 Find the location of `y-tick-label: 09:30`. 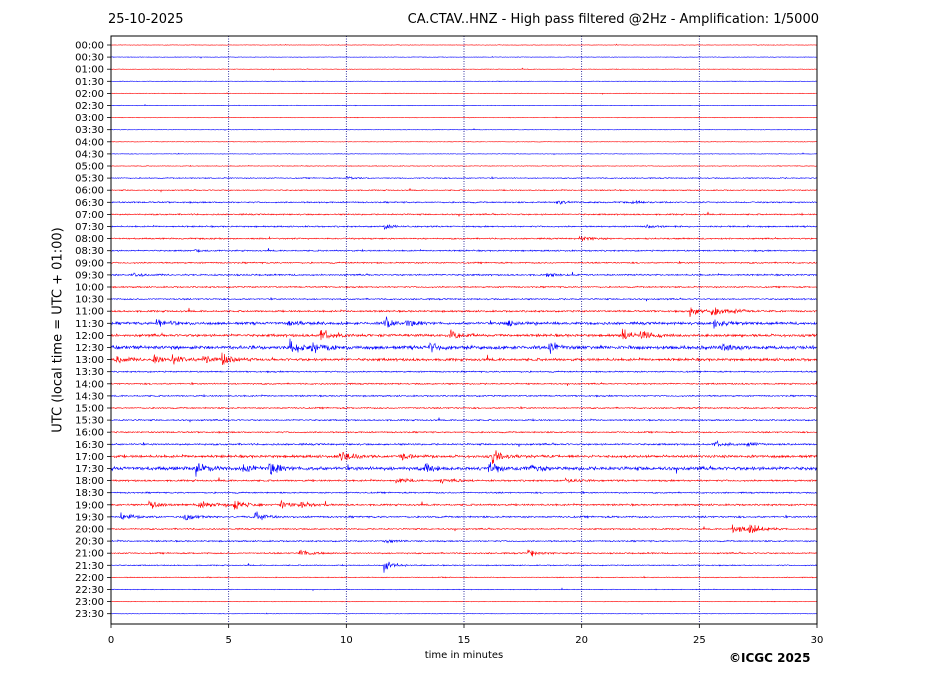

y-tick-label: 09:30 is located at coordinates (89, 275).